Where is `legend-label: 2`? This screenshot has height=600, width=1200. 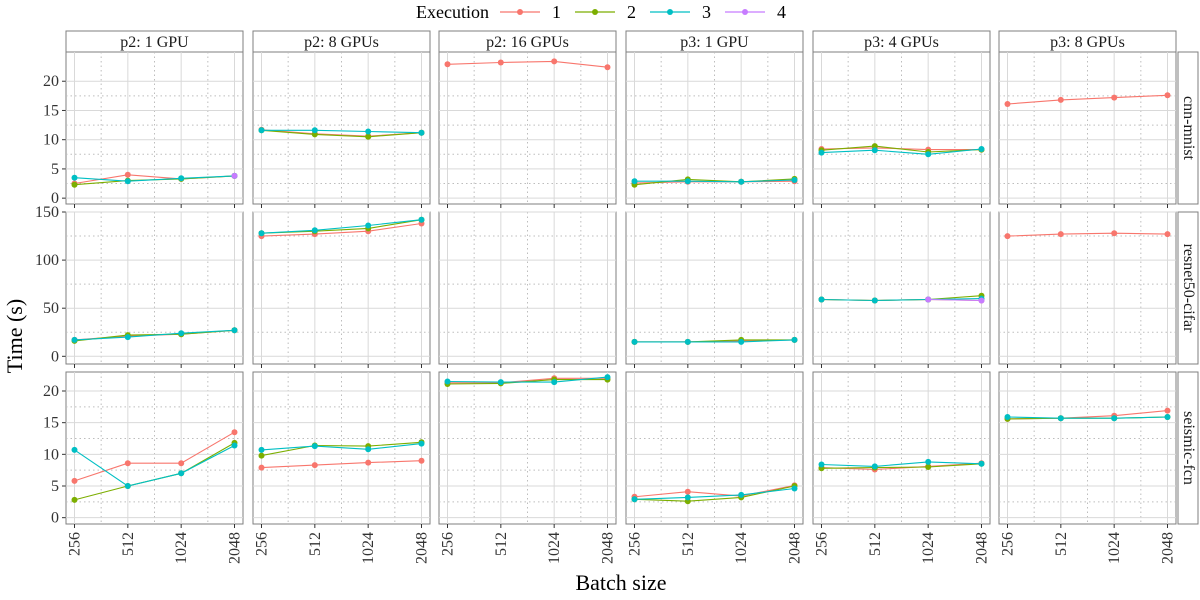
legend-label: 2 is located at coordinates (631, 12).